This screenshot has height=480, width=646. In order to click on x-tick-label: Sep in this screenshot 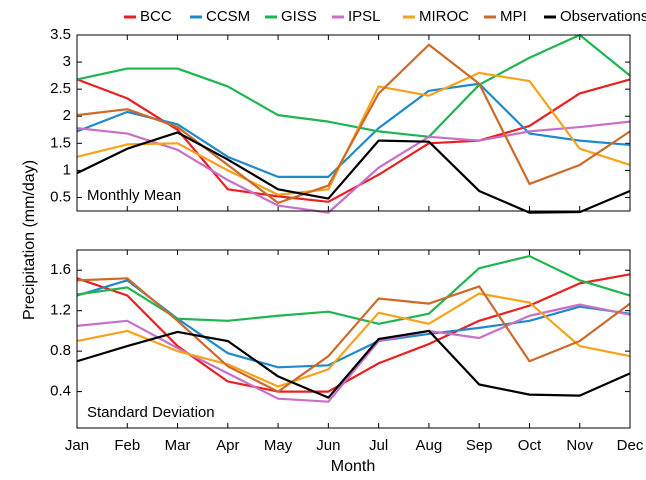, I will do `click(479, 445)`.